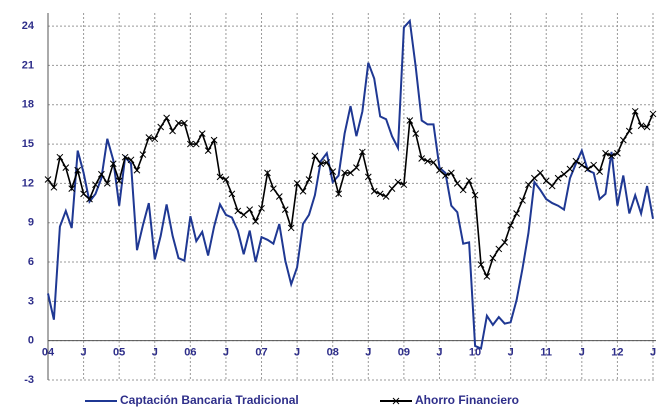 Image resolution: width=658 pixels, height=415 pixels. I want to click on x-tick-label: 09, so click(404, 353).